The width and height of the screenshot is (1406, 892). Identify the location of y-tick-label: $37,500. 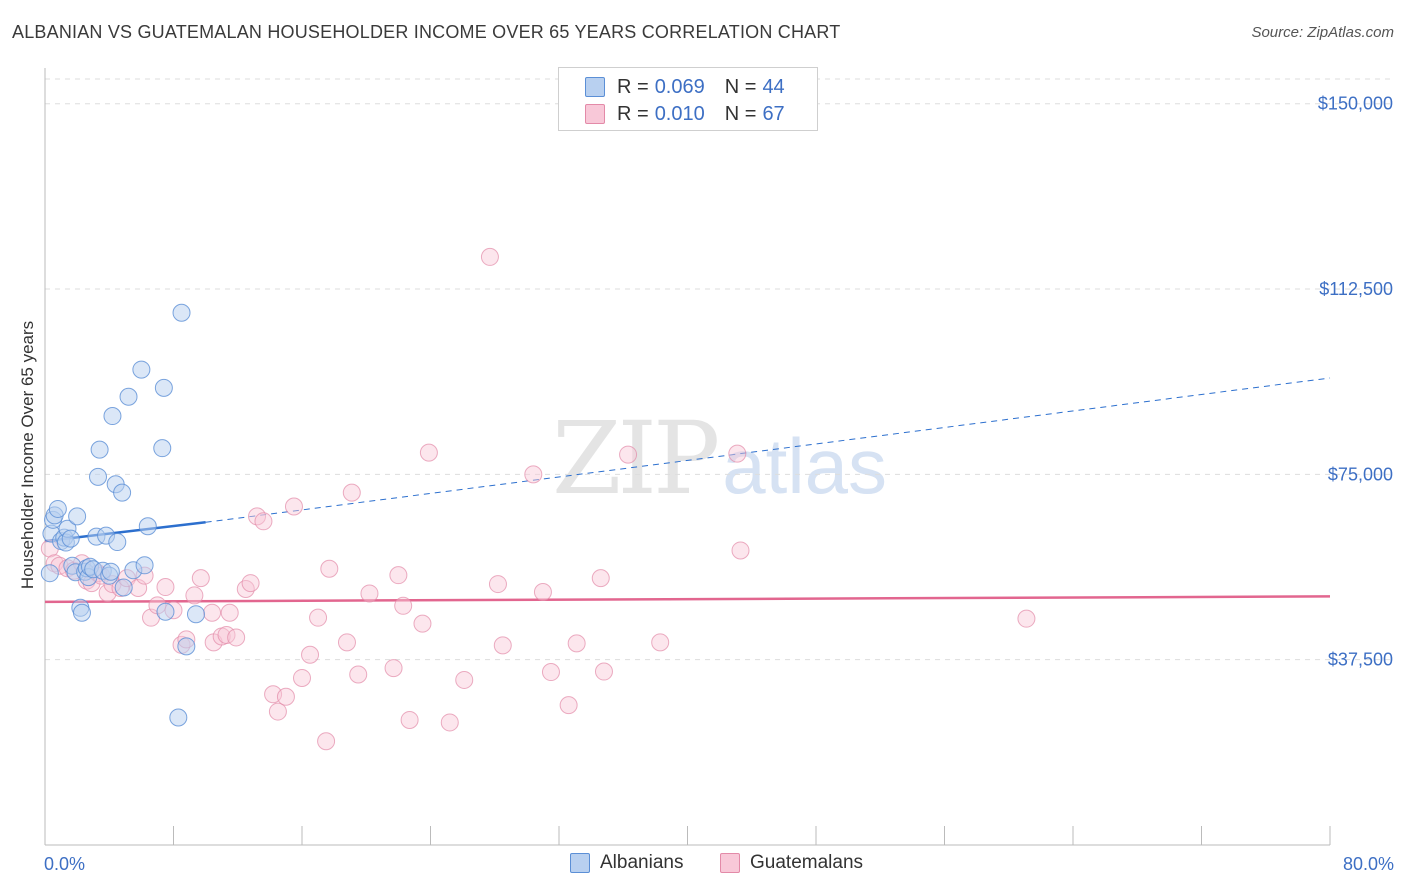
(1360, 660).